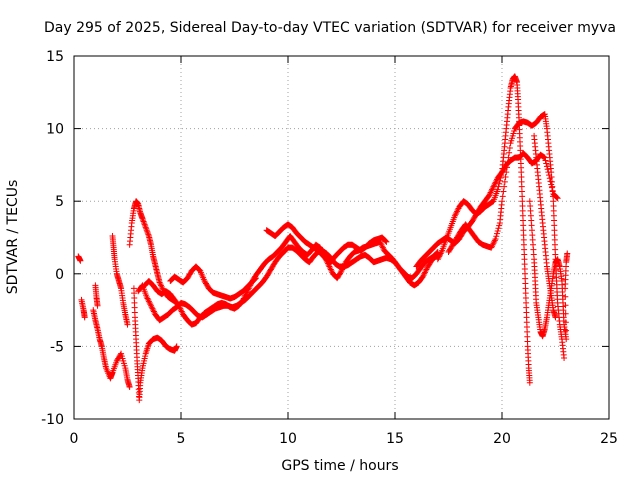 The height and width of the screenshot is (480, 640). Describe the element at coordinates (13, 237) in the screenshot. I see `y-axis-label: SDTVAR / TECUs` at that location.